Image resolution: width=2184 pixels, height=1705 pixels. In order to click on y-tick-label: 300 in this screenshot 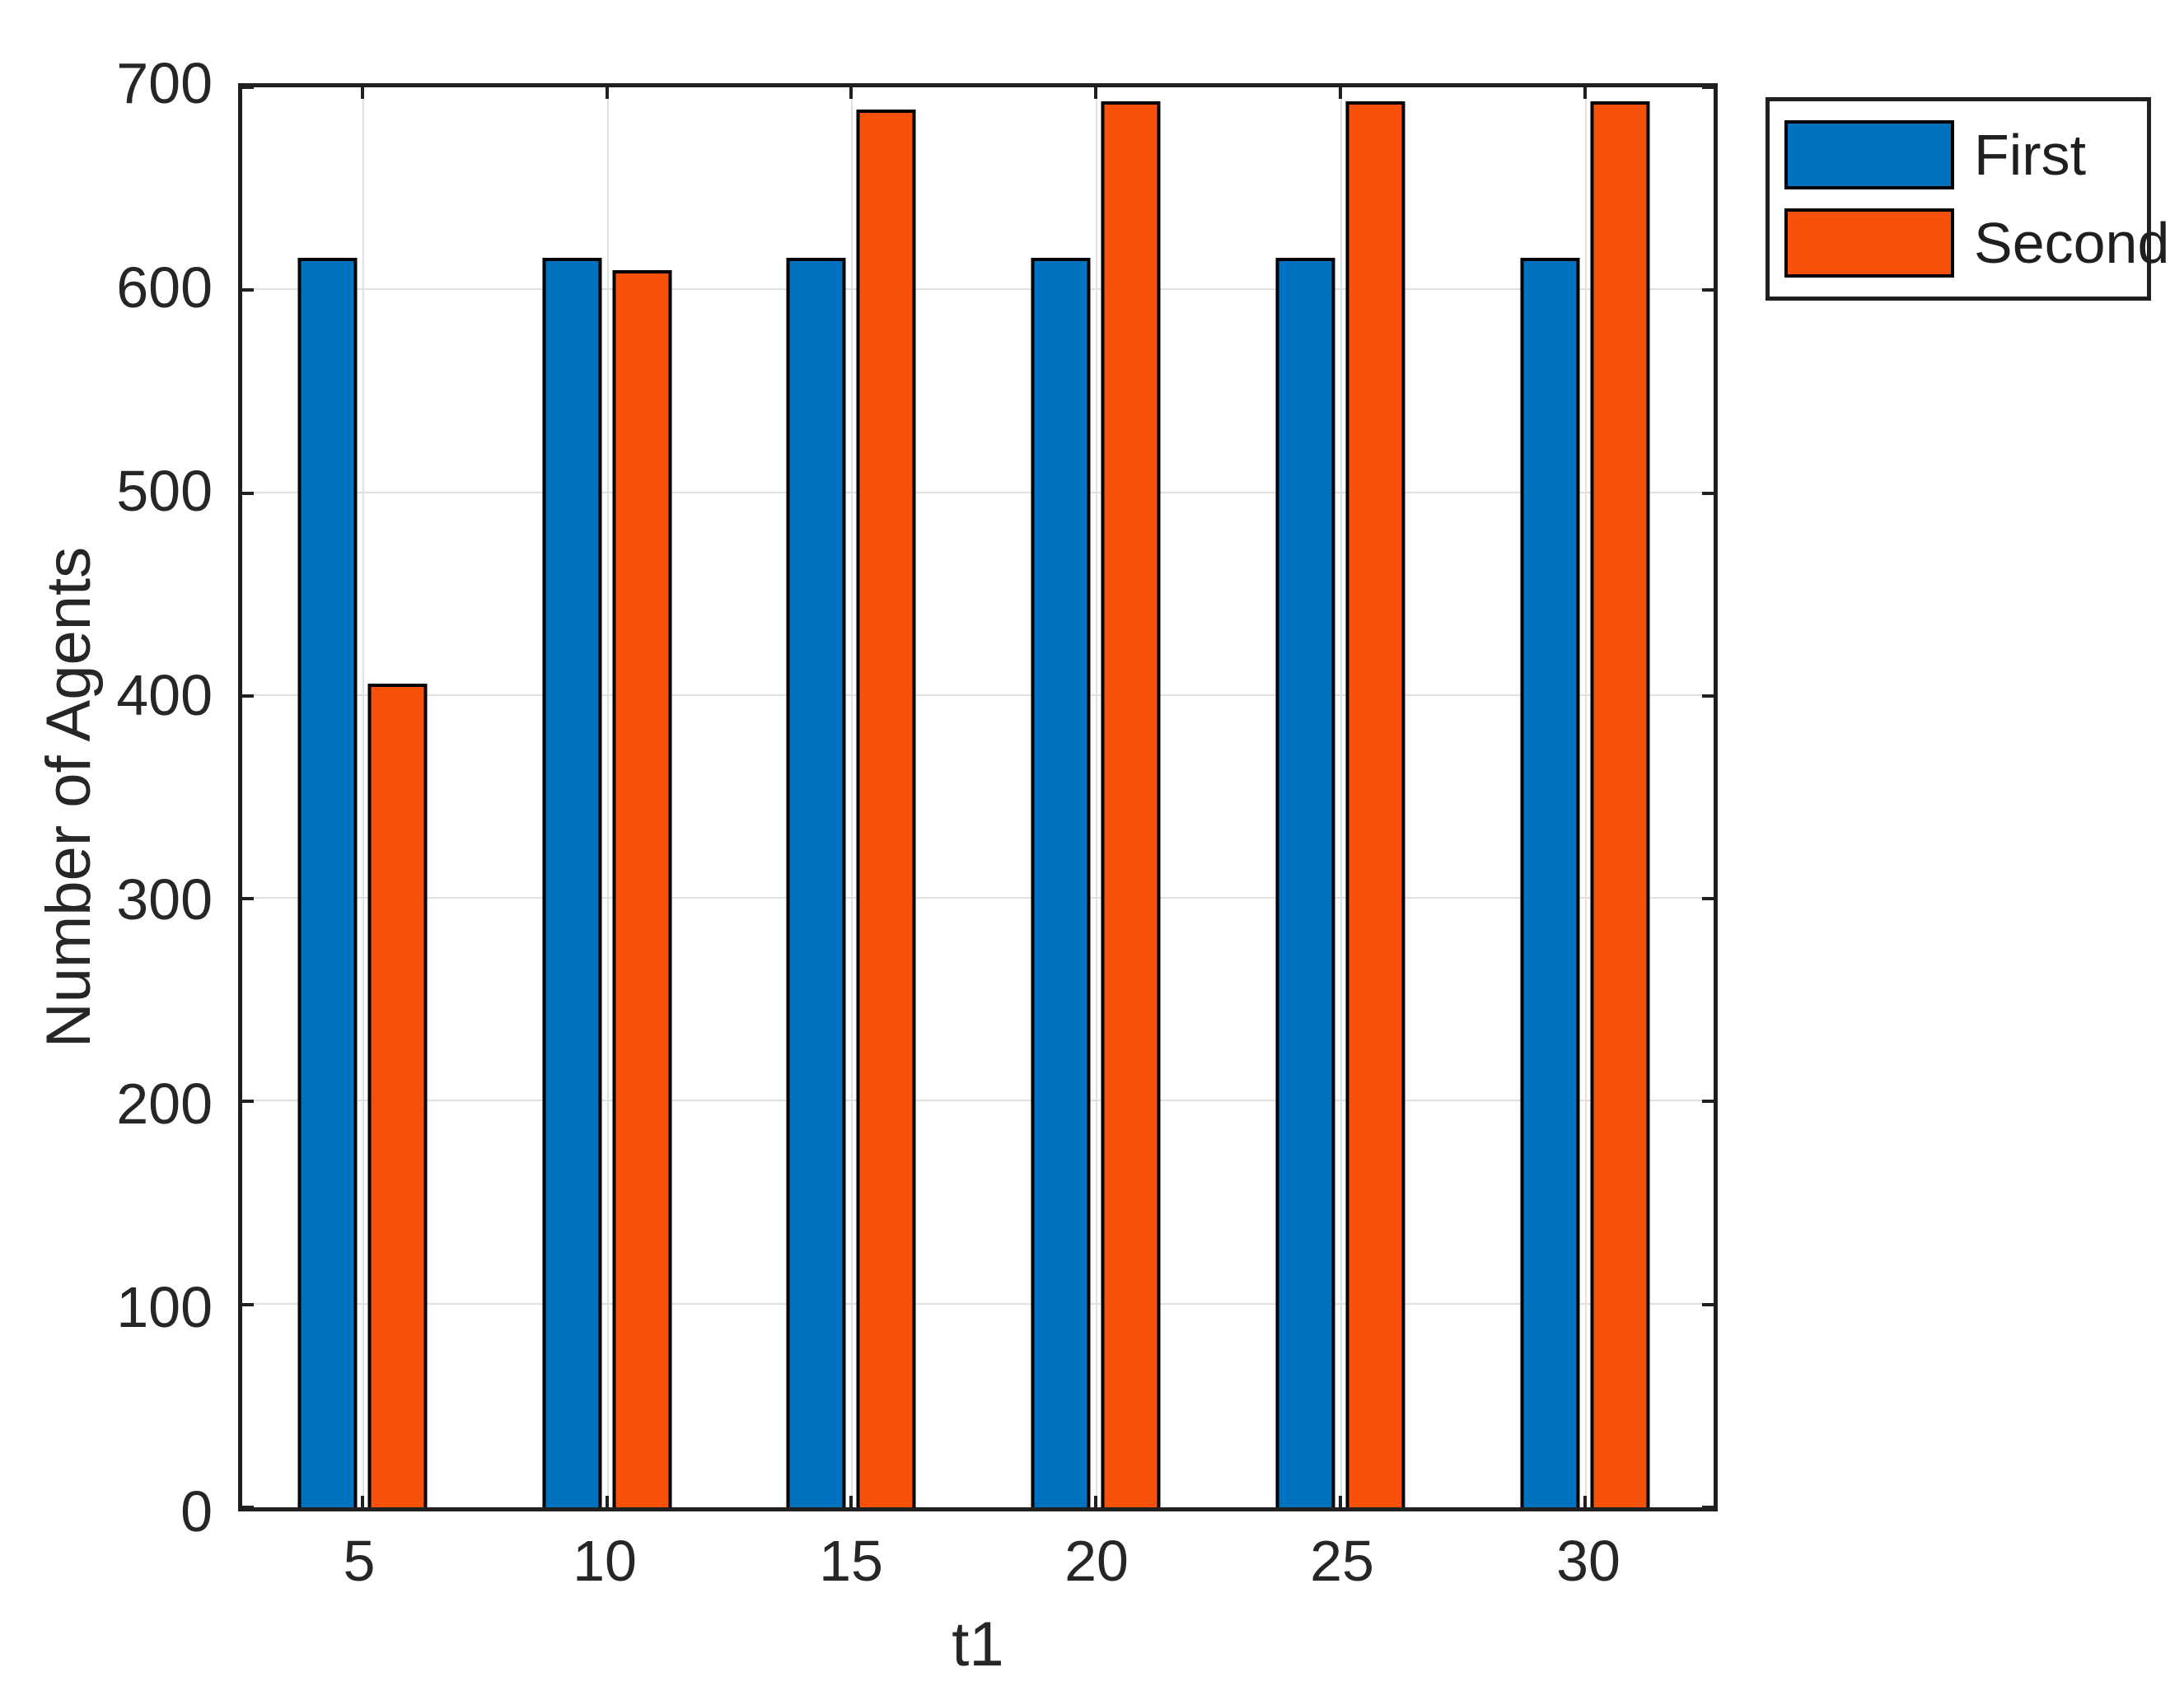, I will do `click(164, 899)`.